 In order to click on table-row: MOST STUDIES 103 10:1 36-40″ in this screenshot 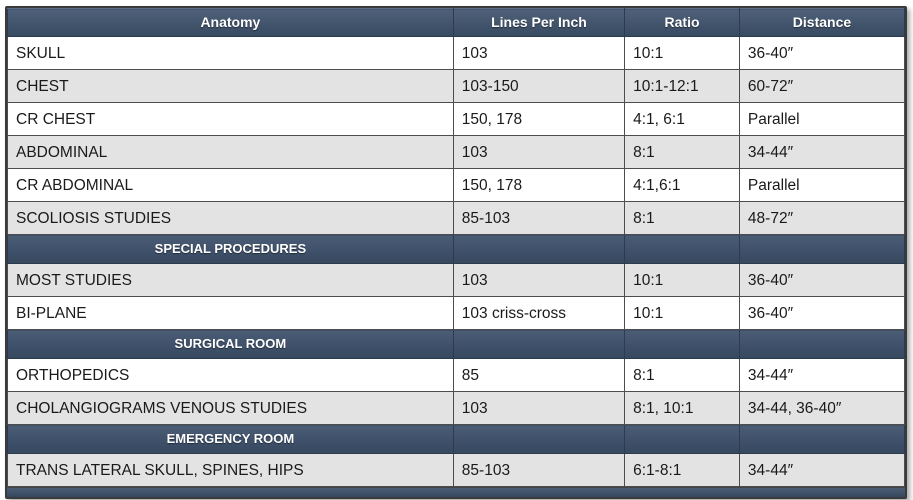, I will do `click(456, 280)`.